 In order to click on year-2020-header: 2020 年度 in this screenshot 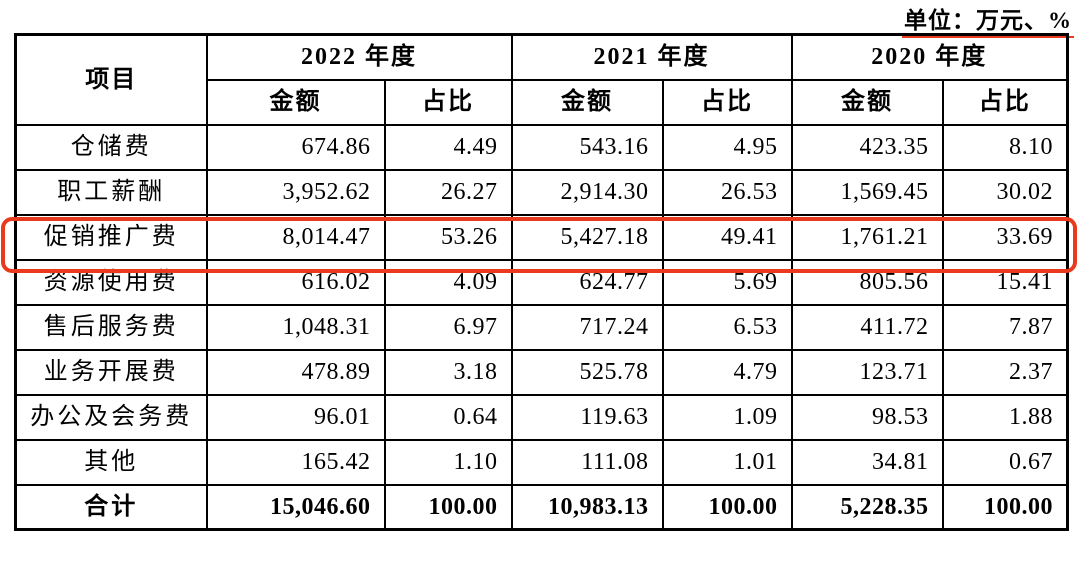, I will do `click(929, 57)`.